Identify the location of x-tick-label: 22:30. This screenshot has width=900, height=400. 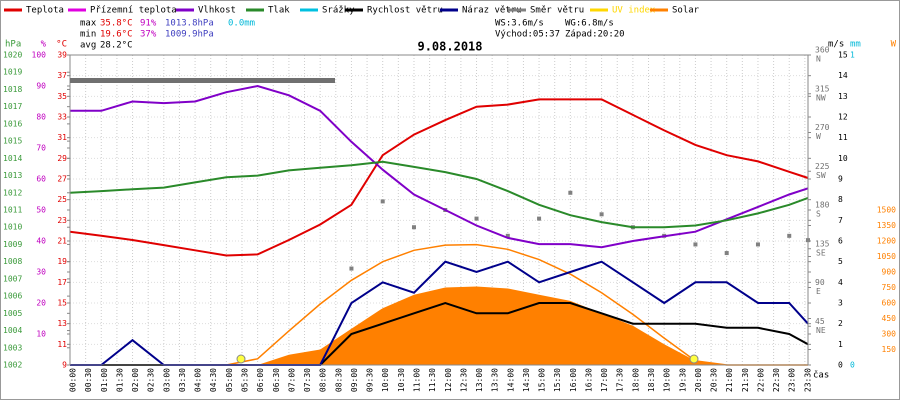
(776, 380).